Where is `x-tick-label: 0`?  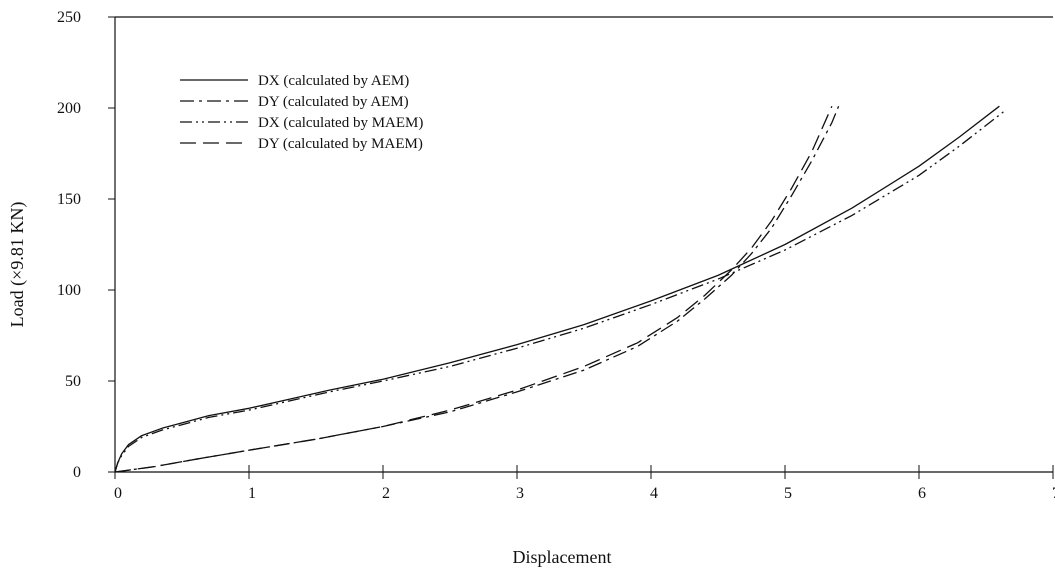 x-tick-label: 0 is located at coordinates (118, 493).